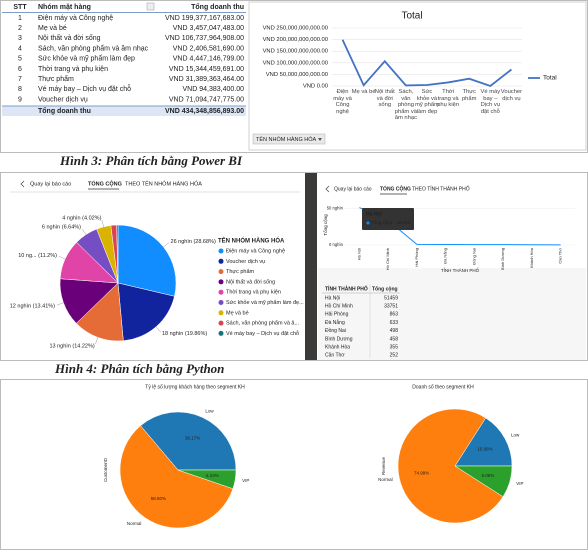 The width and height of the screenshot is (588, 555). I want to click on legend-label: Nội thất và đời sống, so click(250, 282).